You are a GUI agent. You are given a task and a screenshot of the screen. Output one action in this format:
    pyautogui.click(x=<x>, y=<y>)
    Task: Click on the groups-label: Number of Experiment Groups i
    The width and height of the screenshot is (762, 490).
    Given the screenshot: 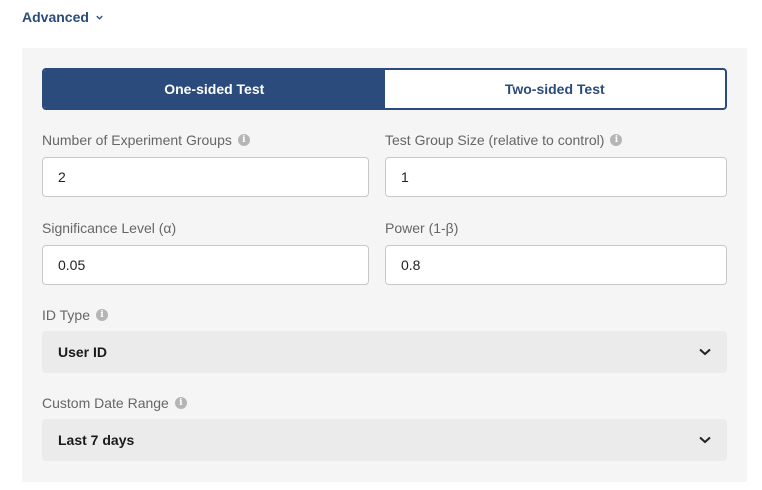 What is the action you would take?
    pyautogui.click(x=146, y=140)
    